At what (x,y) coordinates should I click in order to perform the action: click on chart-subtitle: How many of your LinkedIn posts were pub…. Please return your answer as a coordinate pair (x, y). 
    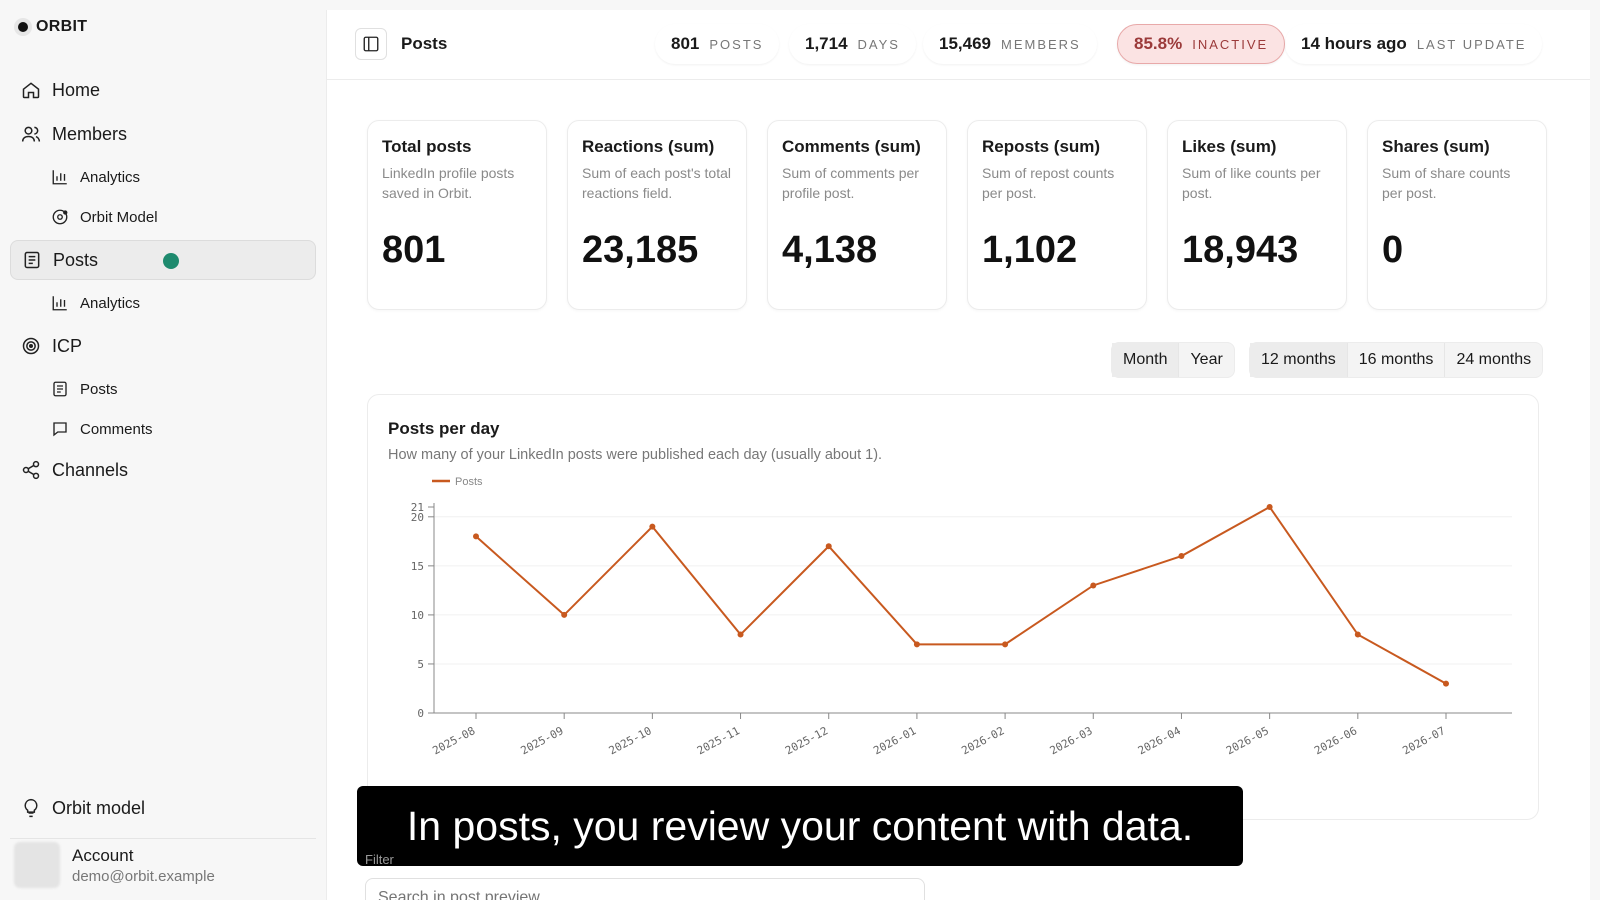
    Looking at the image, I should click on (635, 455).